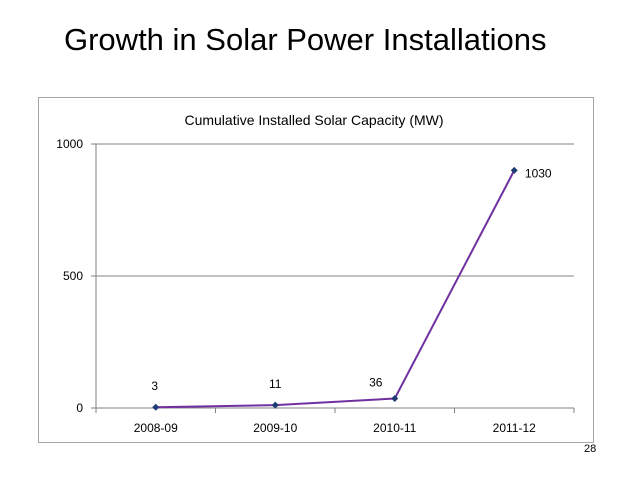 The width and height of the screenshot is (638, 479). Describe the element at coordinates (275, 384) in the screenshot. I see `data-label: 11` at that location.